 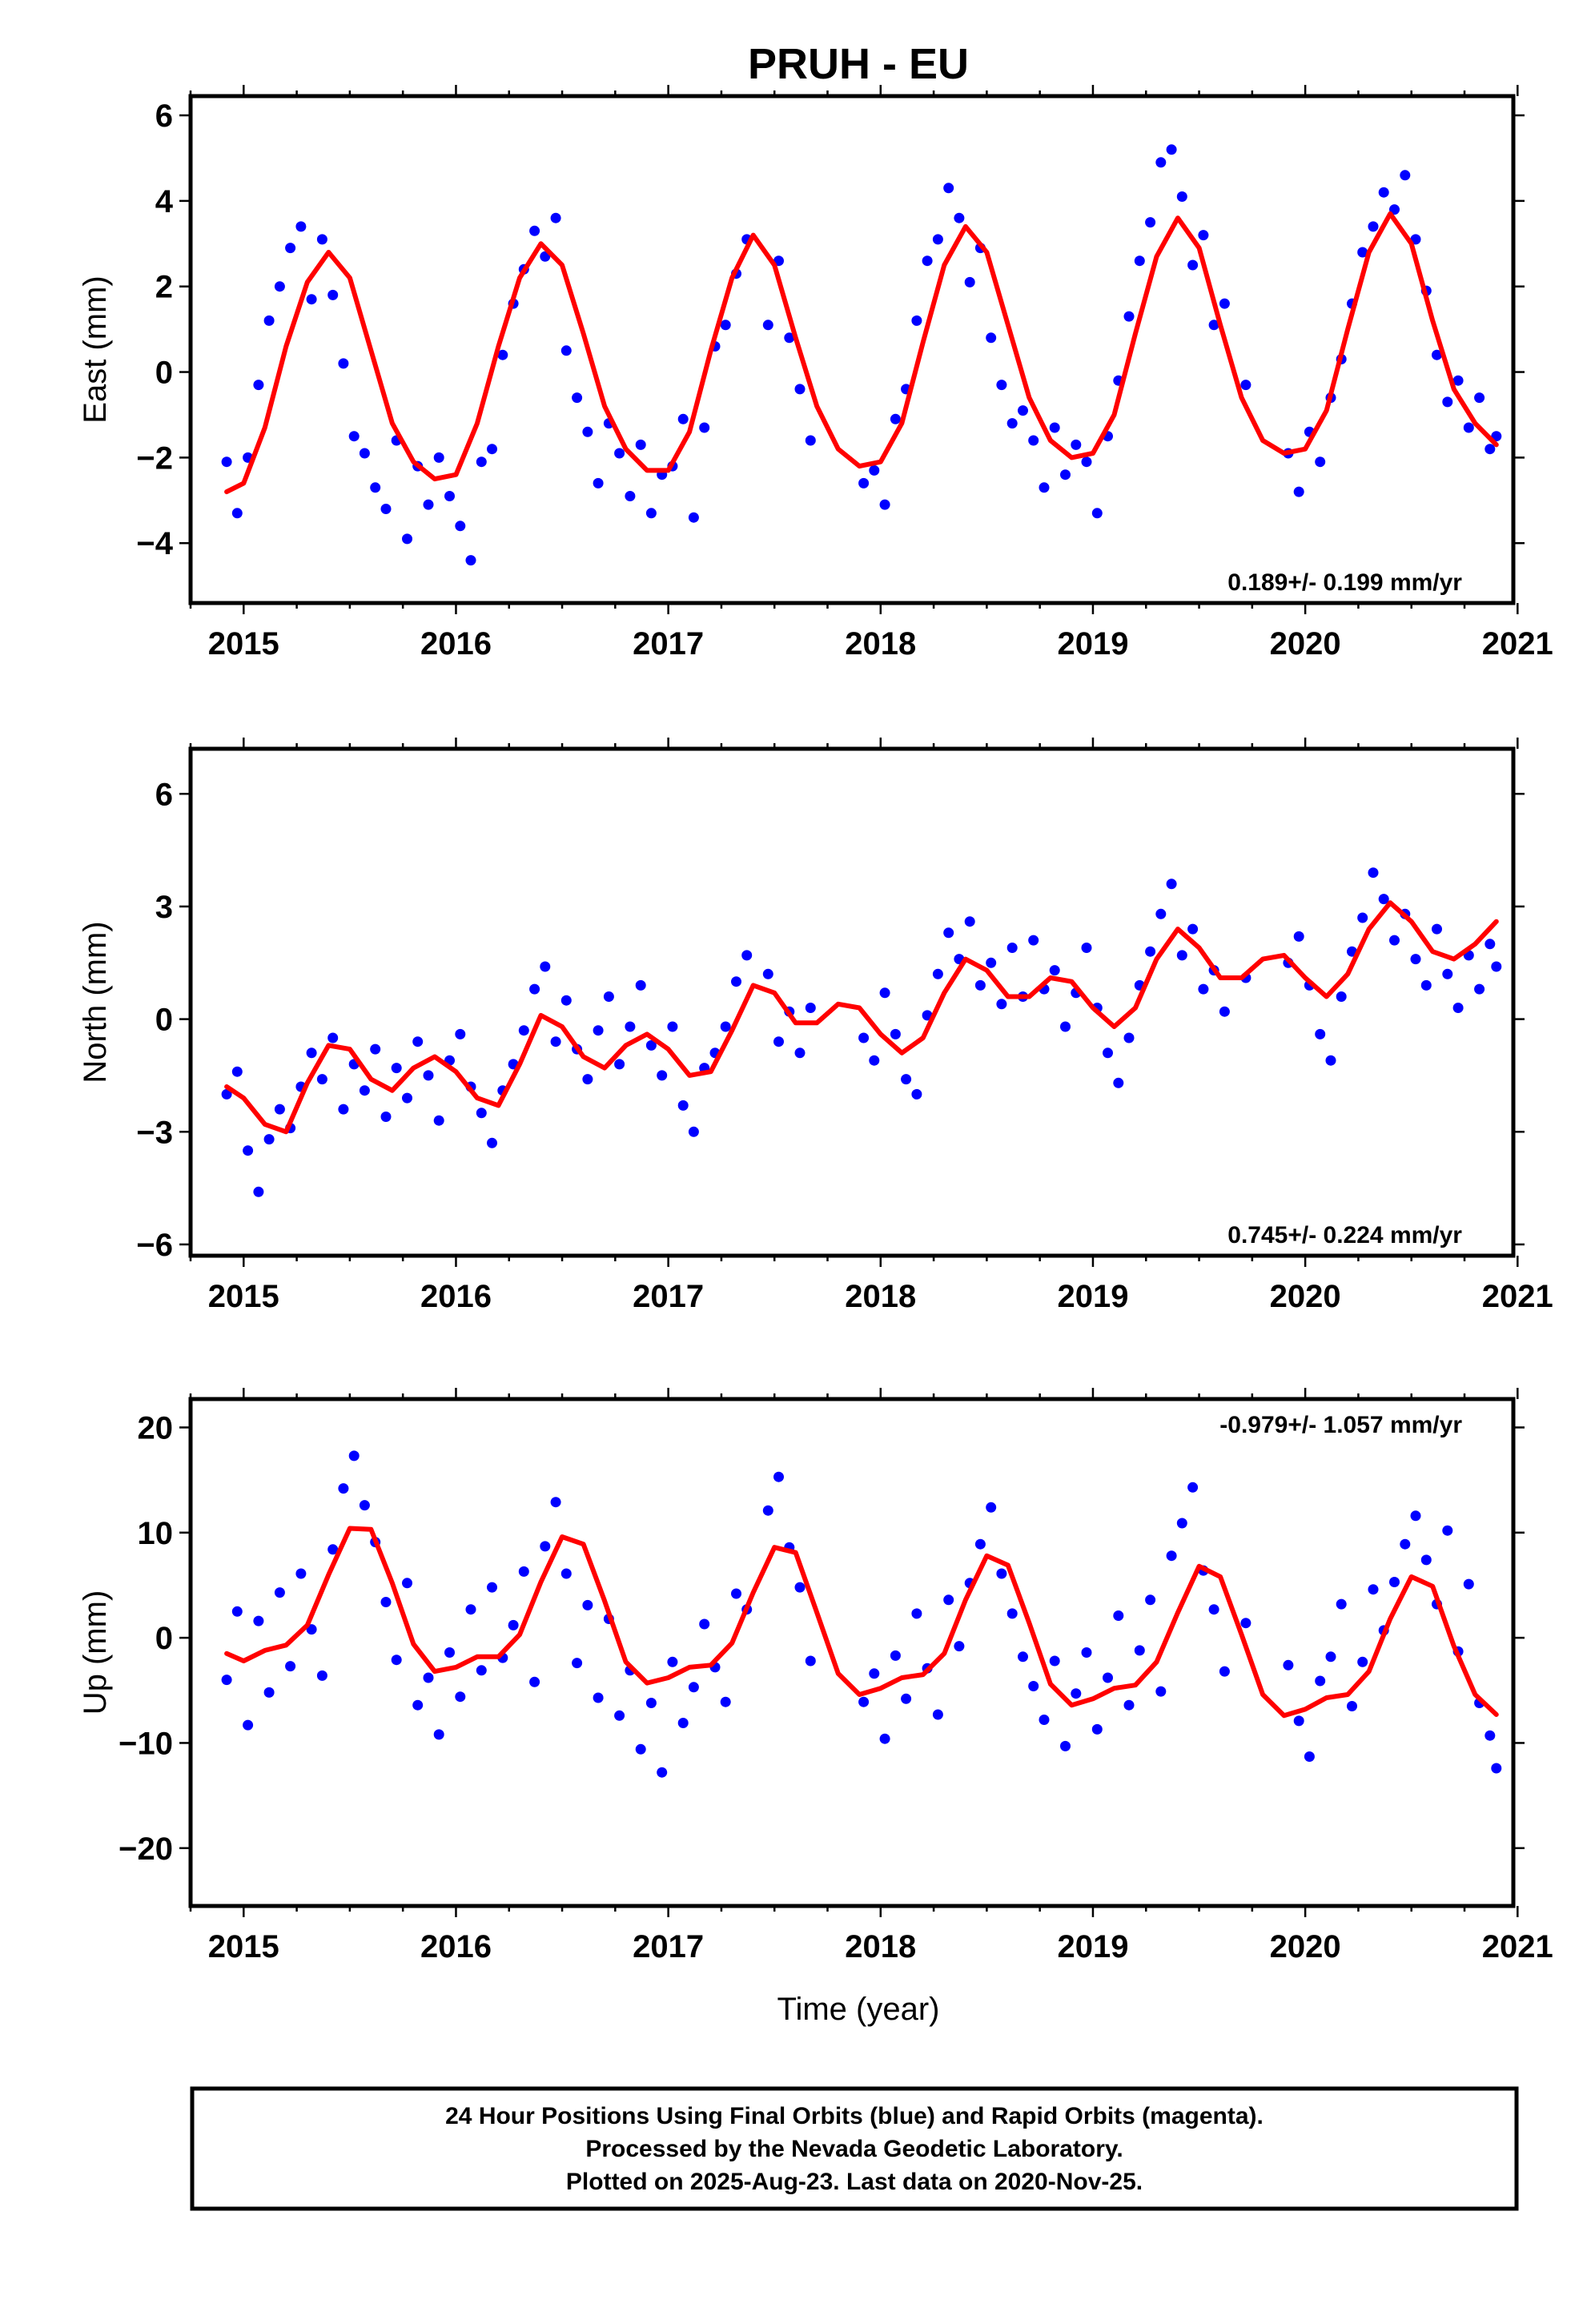 What do you see at coordinates (164, 1020) in the screenshot?
I see `north-y-tick-label: 0` at bounding box center [164, 1020].